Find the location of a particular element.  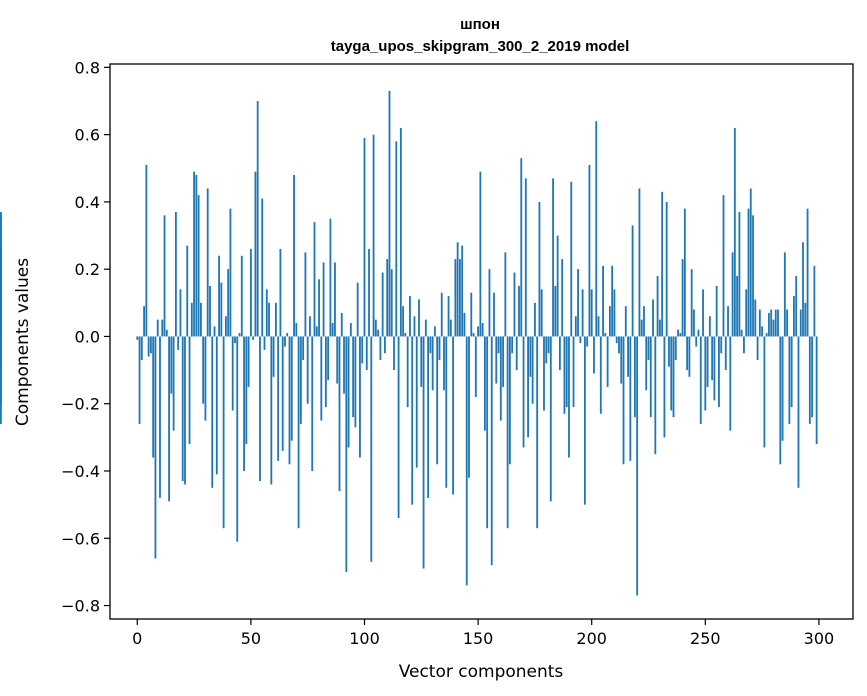

chart-title: шпон is located at coordinates (480, 24).